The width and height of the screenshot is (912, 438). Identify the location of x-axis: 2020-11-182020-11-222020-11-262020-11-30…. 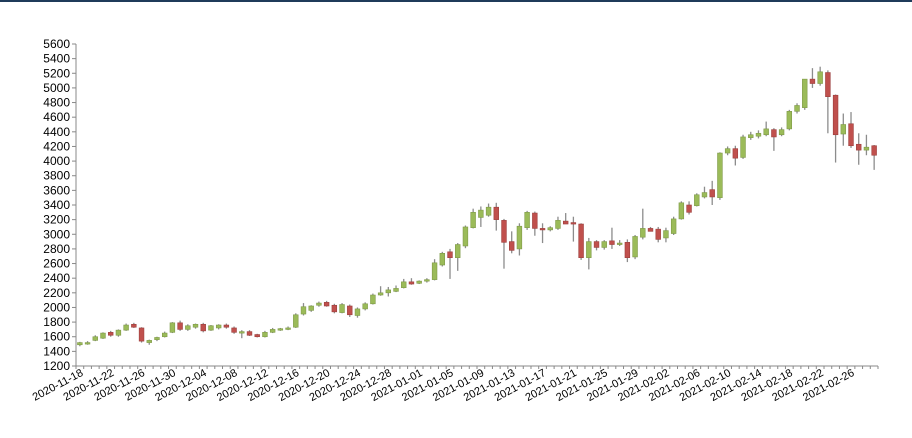
(455, 384).